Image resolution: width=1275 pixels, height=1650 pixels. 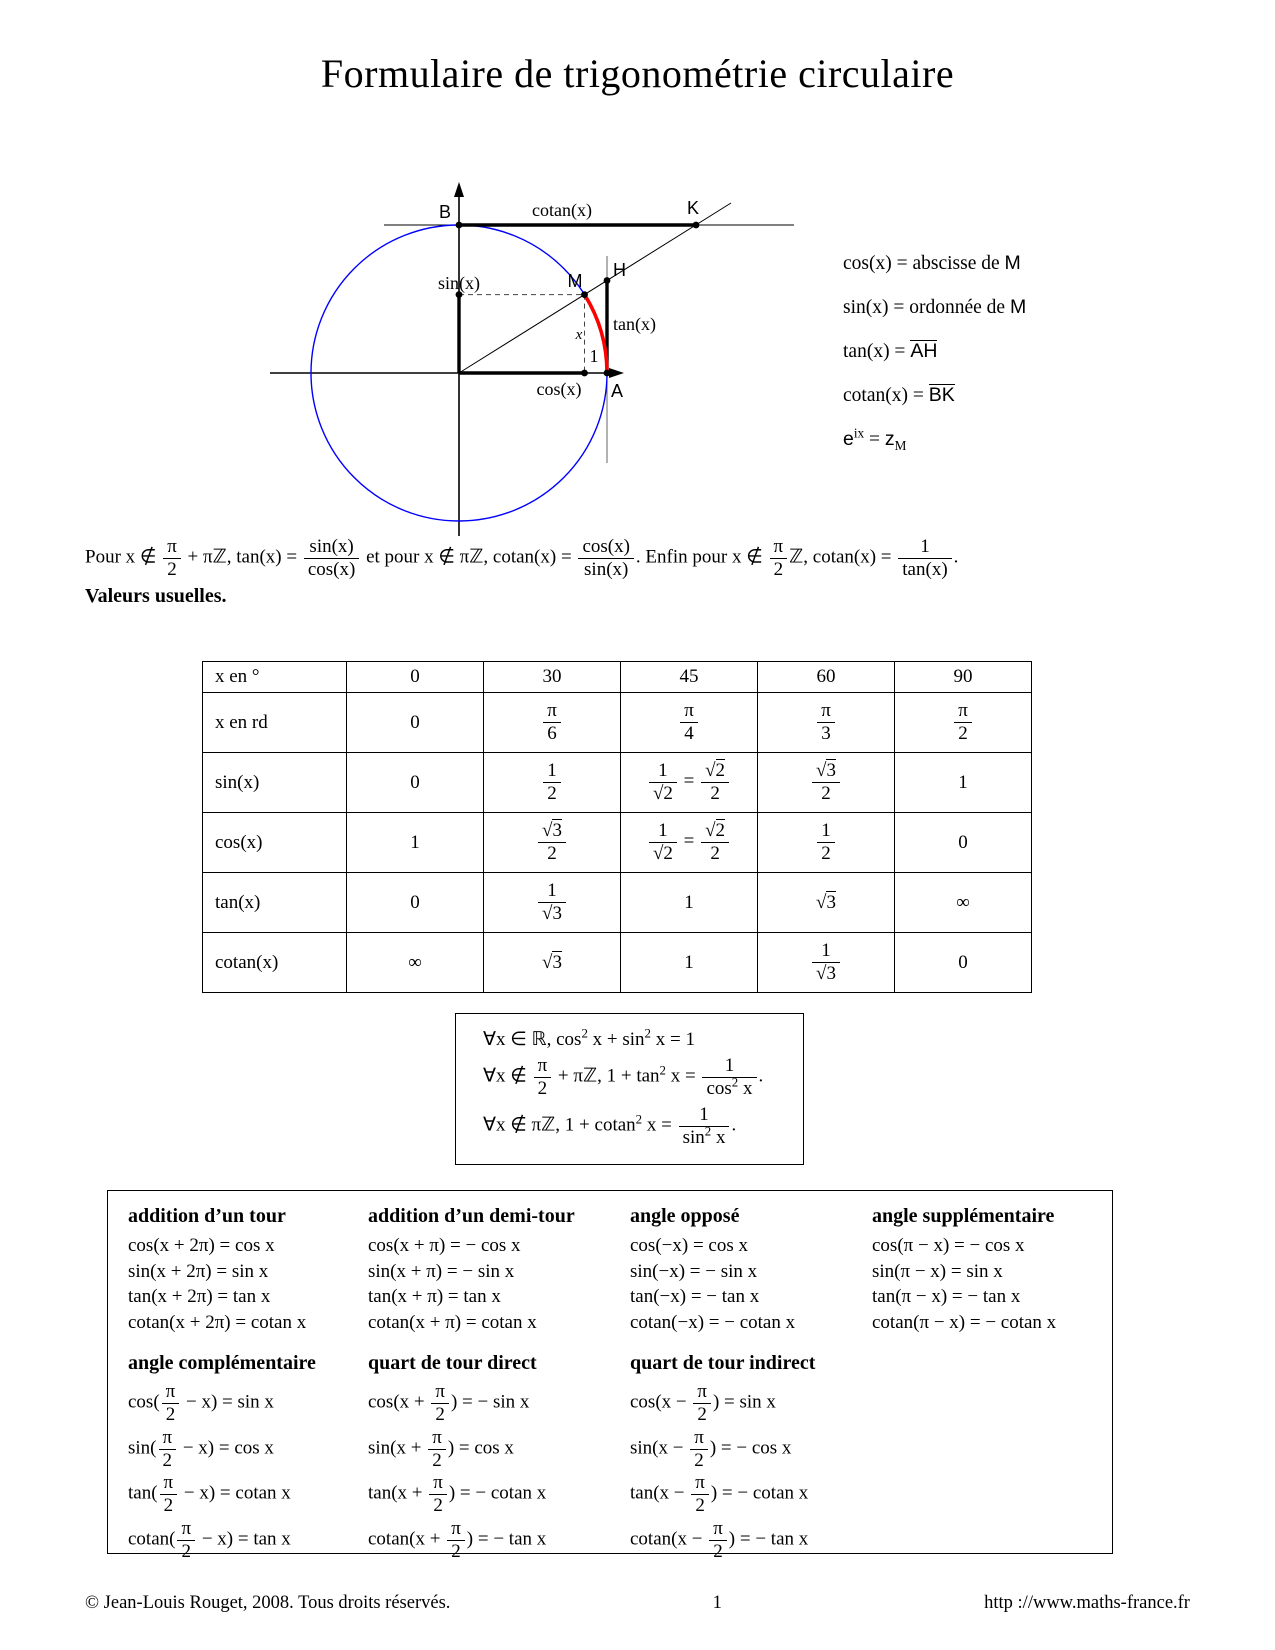 What do you see at coordinates (610, 1125) in the screenshot?
I see `identity-line: ∀x ∉ πℤ, 1 + cotan2 x = 1 sin2 x.` at bounding box center [610, 1125].